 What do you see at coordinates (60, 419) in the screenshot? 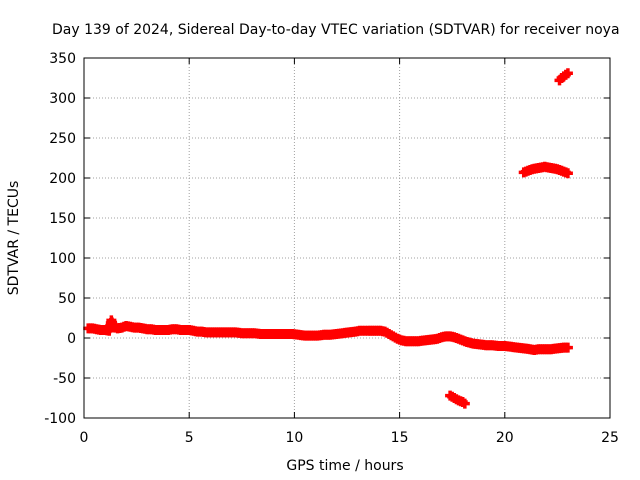
I see `y-tick-label: -100` at bounding box center [60, 419].